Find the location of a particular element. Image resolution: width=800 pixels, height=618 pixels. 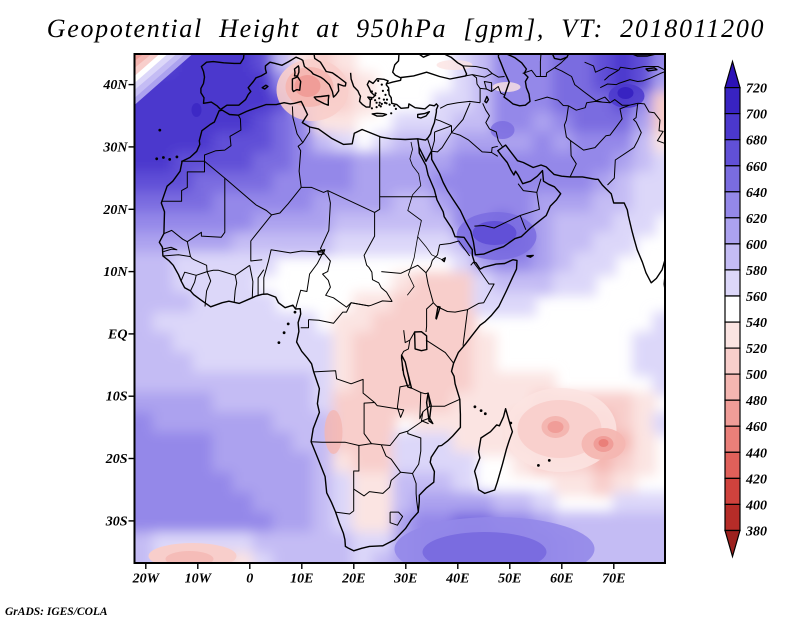

svg-text: GrADS: IGES/COLA is located at coordinates (56, 612).